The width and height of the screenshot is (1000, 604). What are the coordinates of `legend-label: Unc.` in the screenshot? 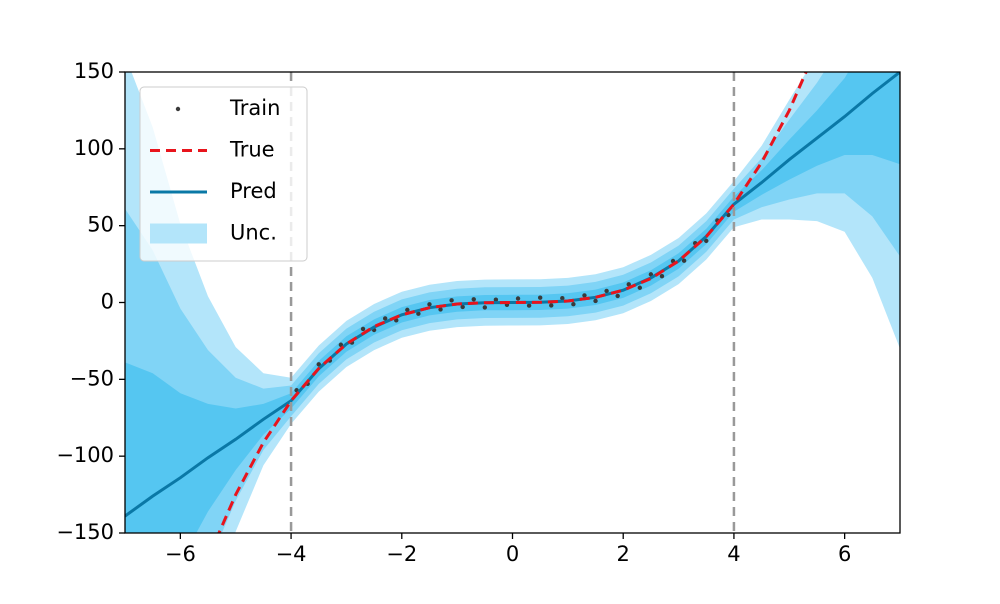 It's located at (253, 233).